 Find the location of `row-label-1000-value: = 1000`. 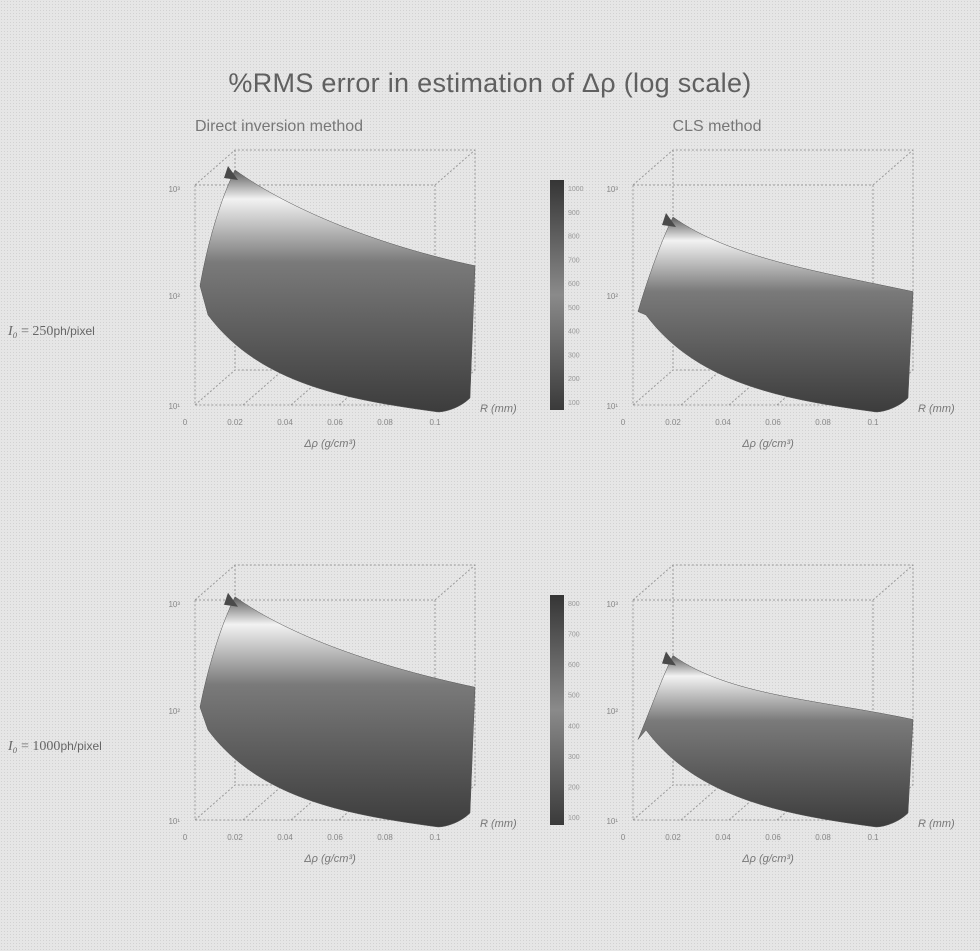

row-label-1000-value: = 1000 is located at coordinates (39, 746).